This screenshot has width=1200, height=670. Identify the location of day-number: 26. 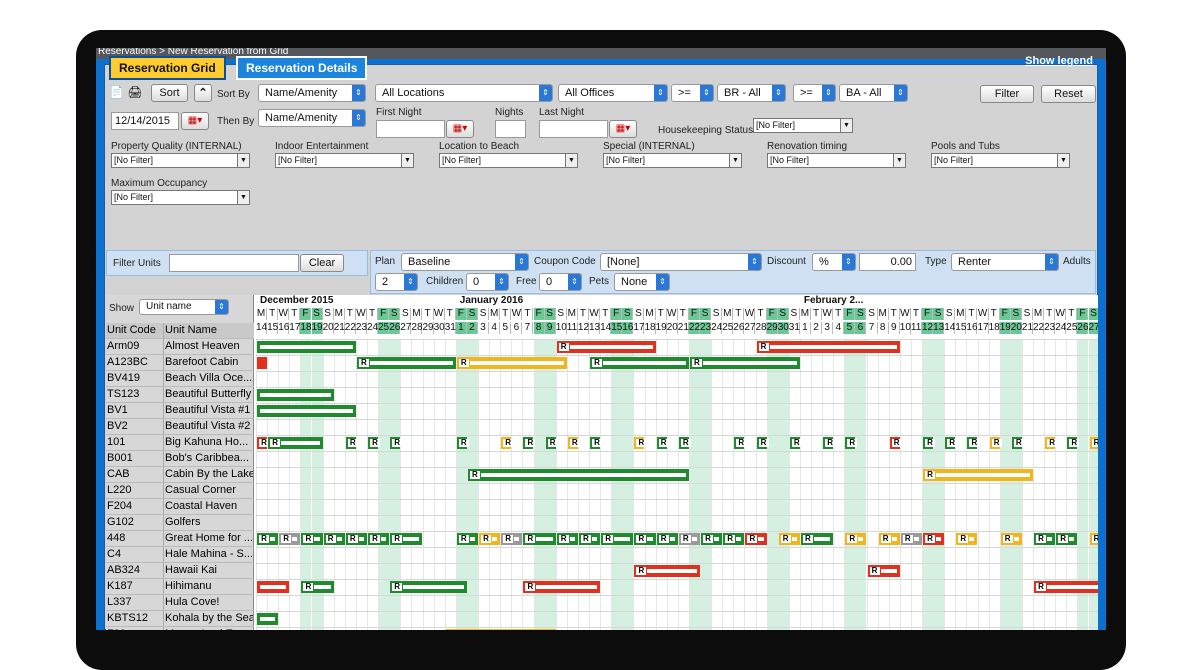
(395, 328).